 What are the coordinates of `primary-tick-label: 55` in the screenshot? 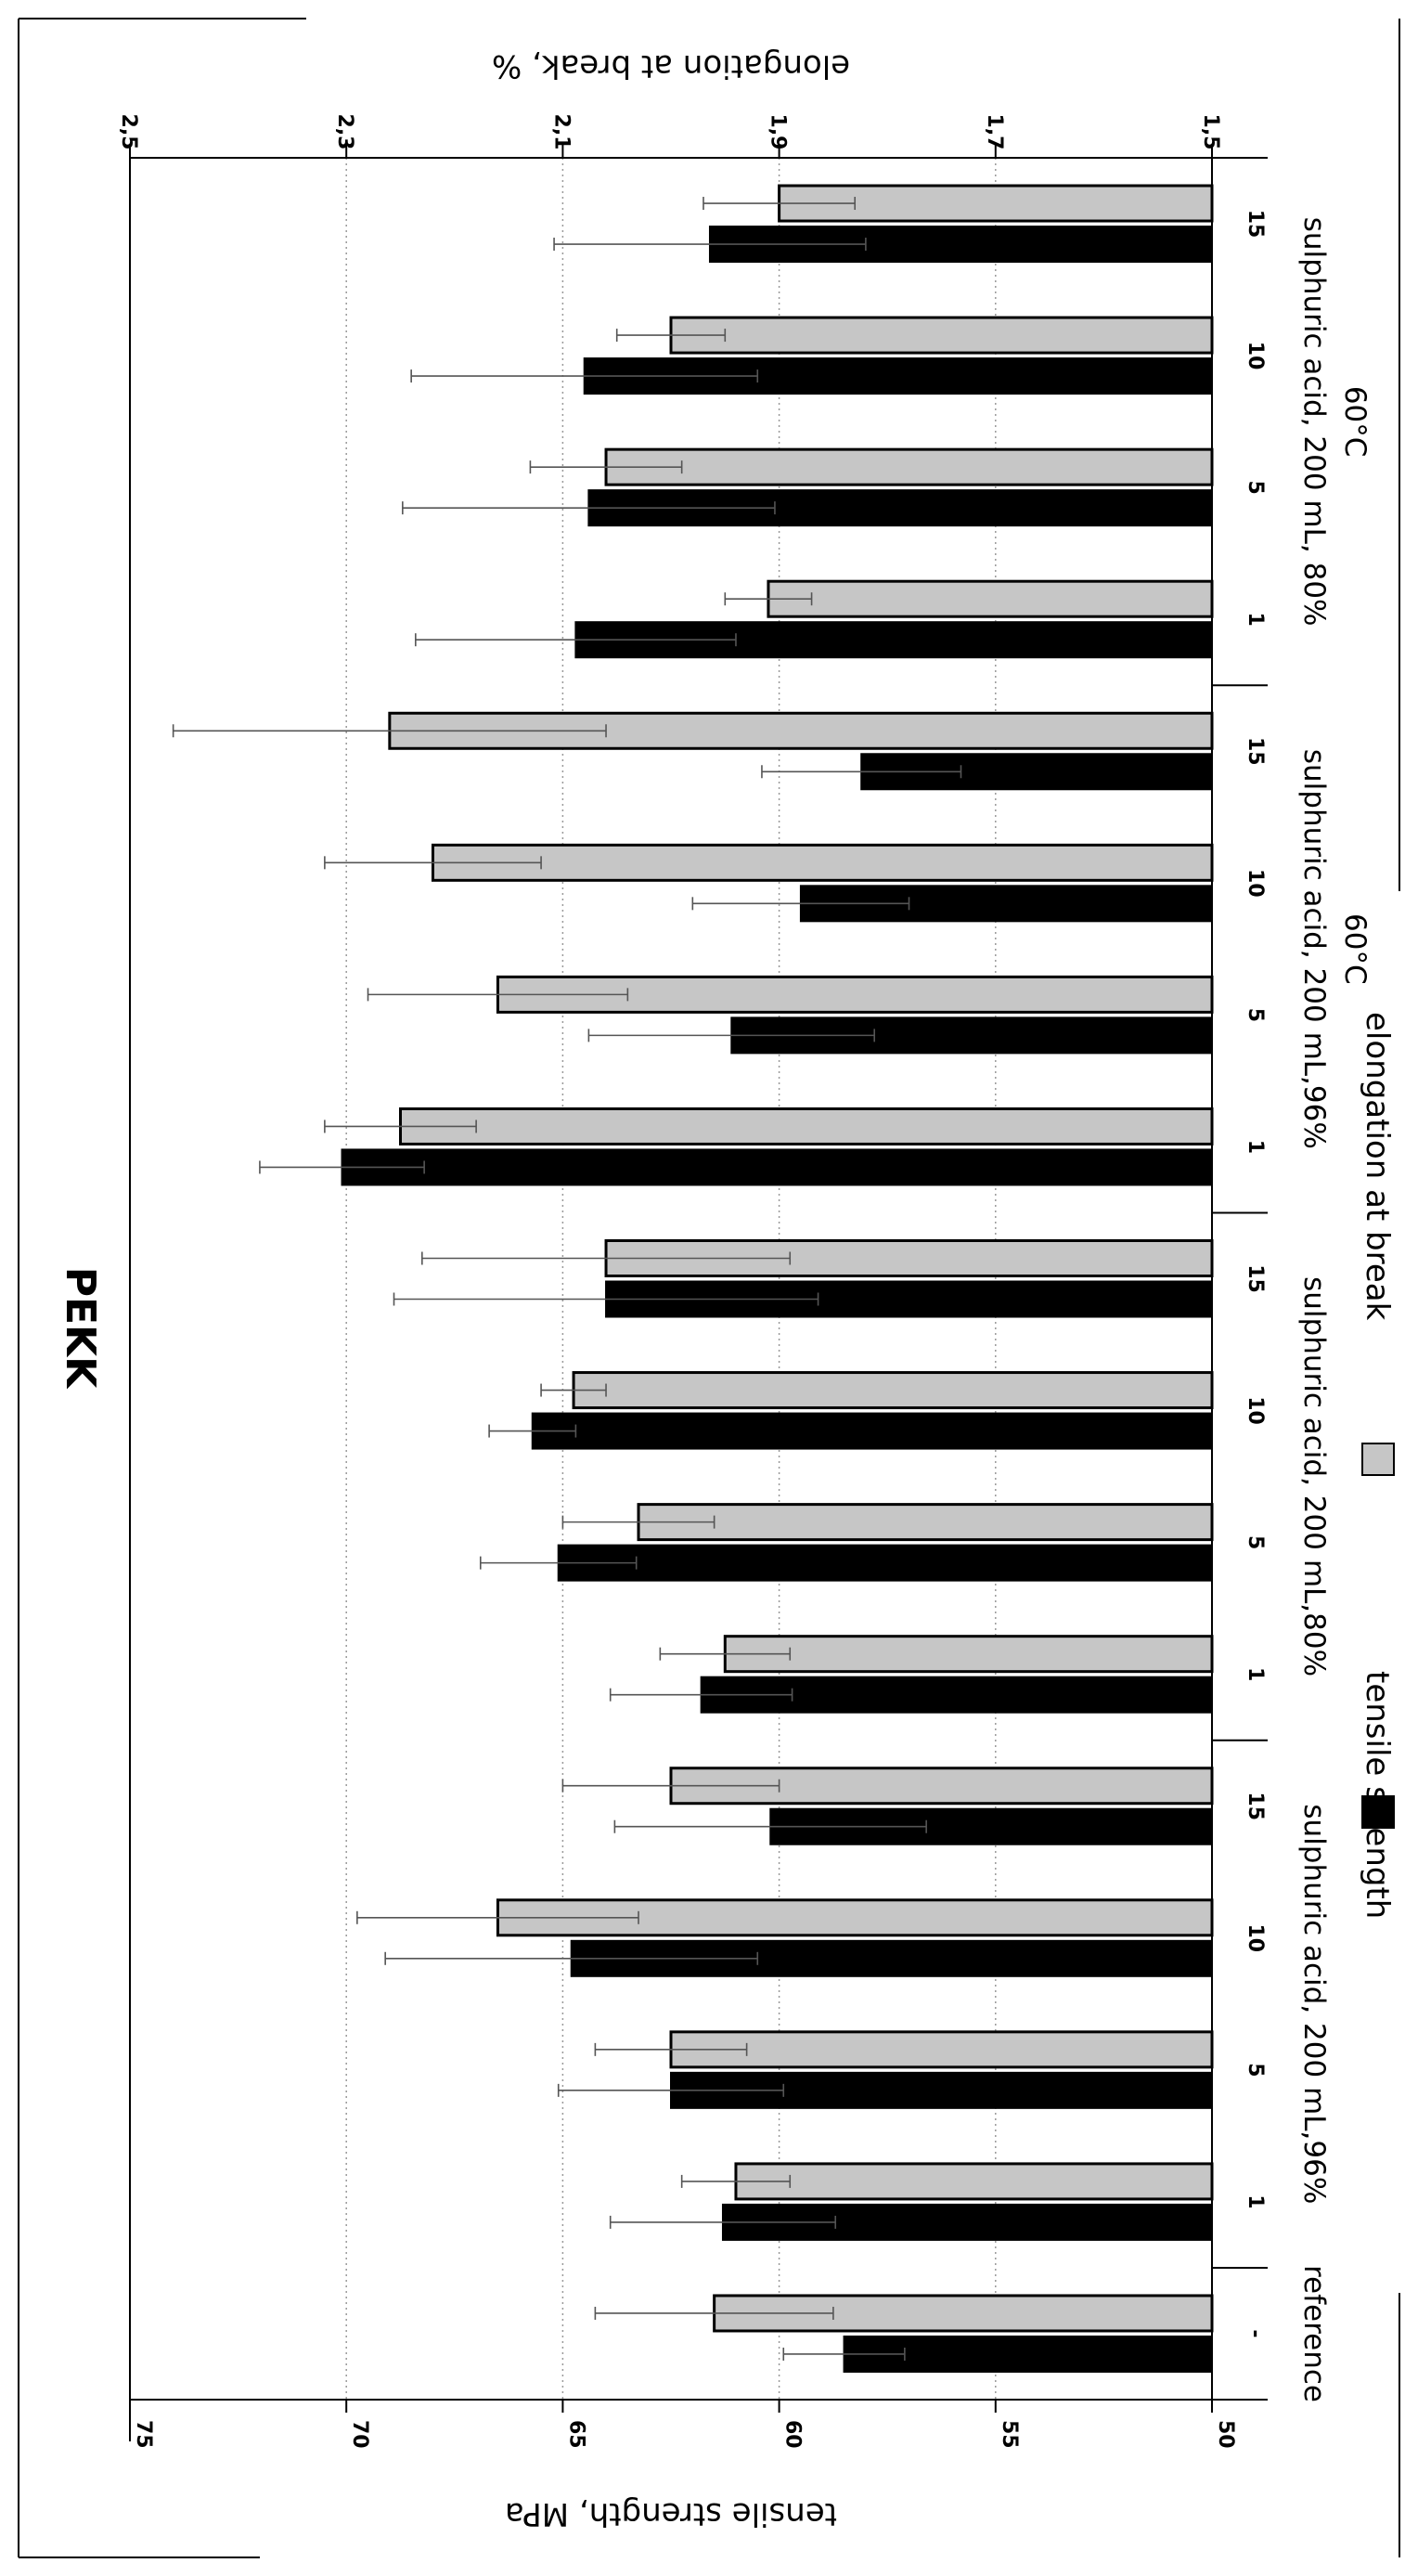 It's located at (1009, 2434).